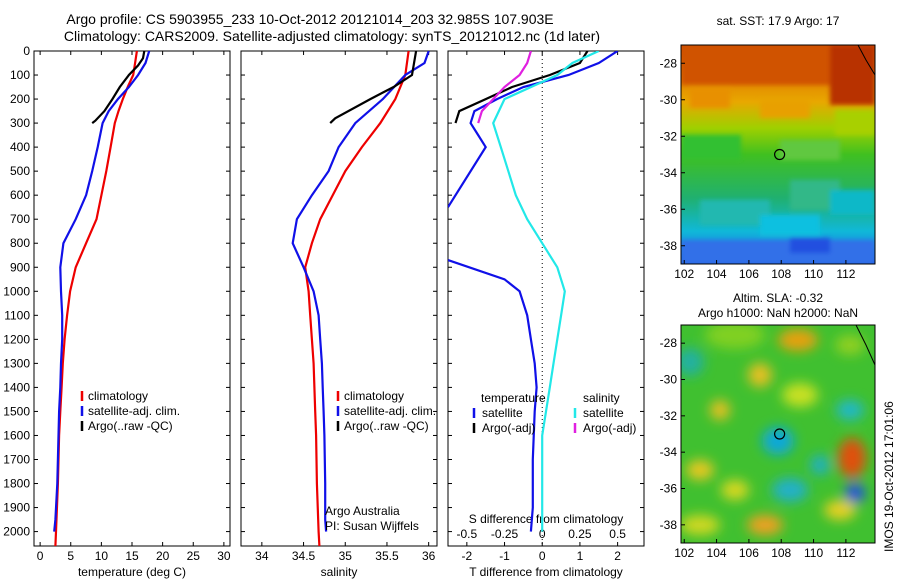 Image resolution: width=900 pixels, height=580 pixels. I want to click on side-timestamp: IMOS 19-Oct-2012 17:01:06, so click(889, 476).